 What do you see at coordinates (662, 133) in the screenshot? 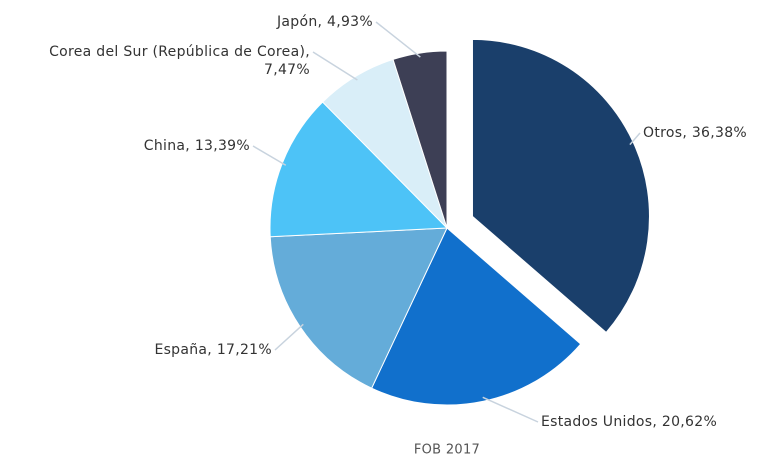
I see `label-name: Otros` at bounding box center [662, 133].